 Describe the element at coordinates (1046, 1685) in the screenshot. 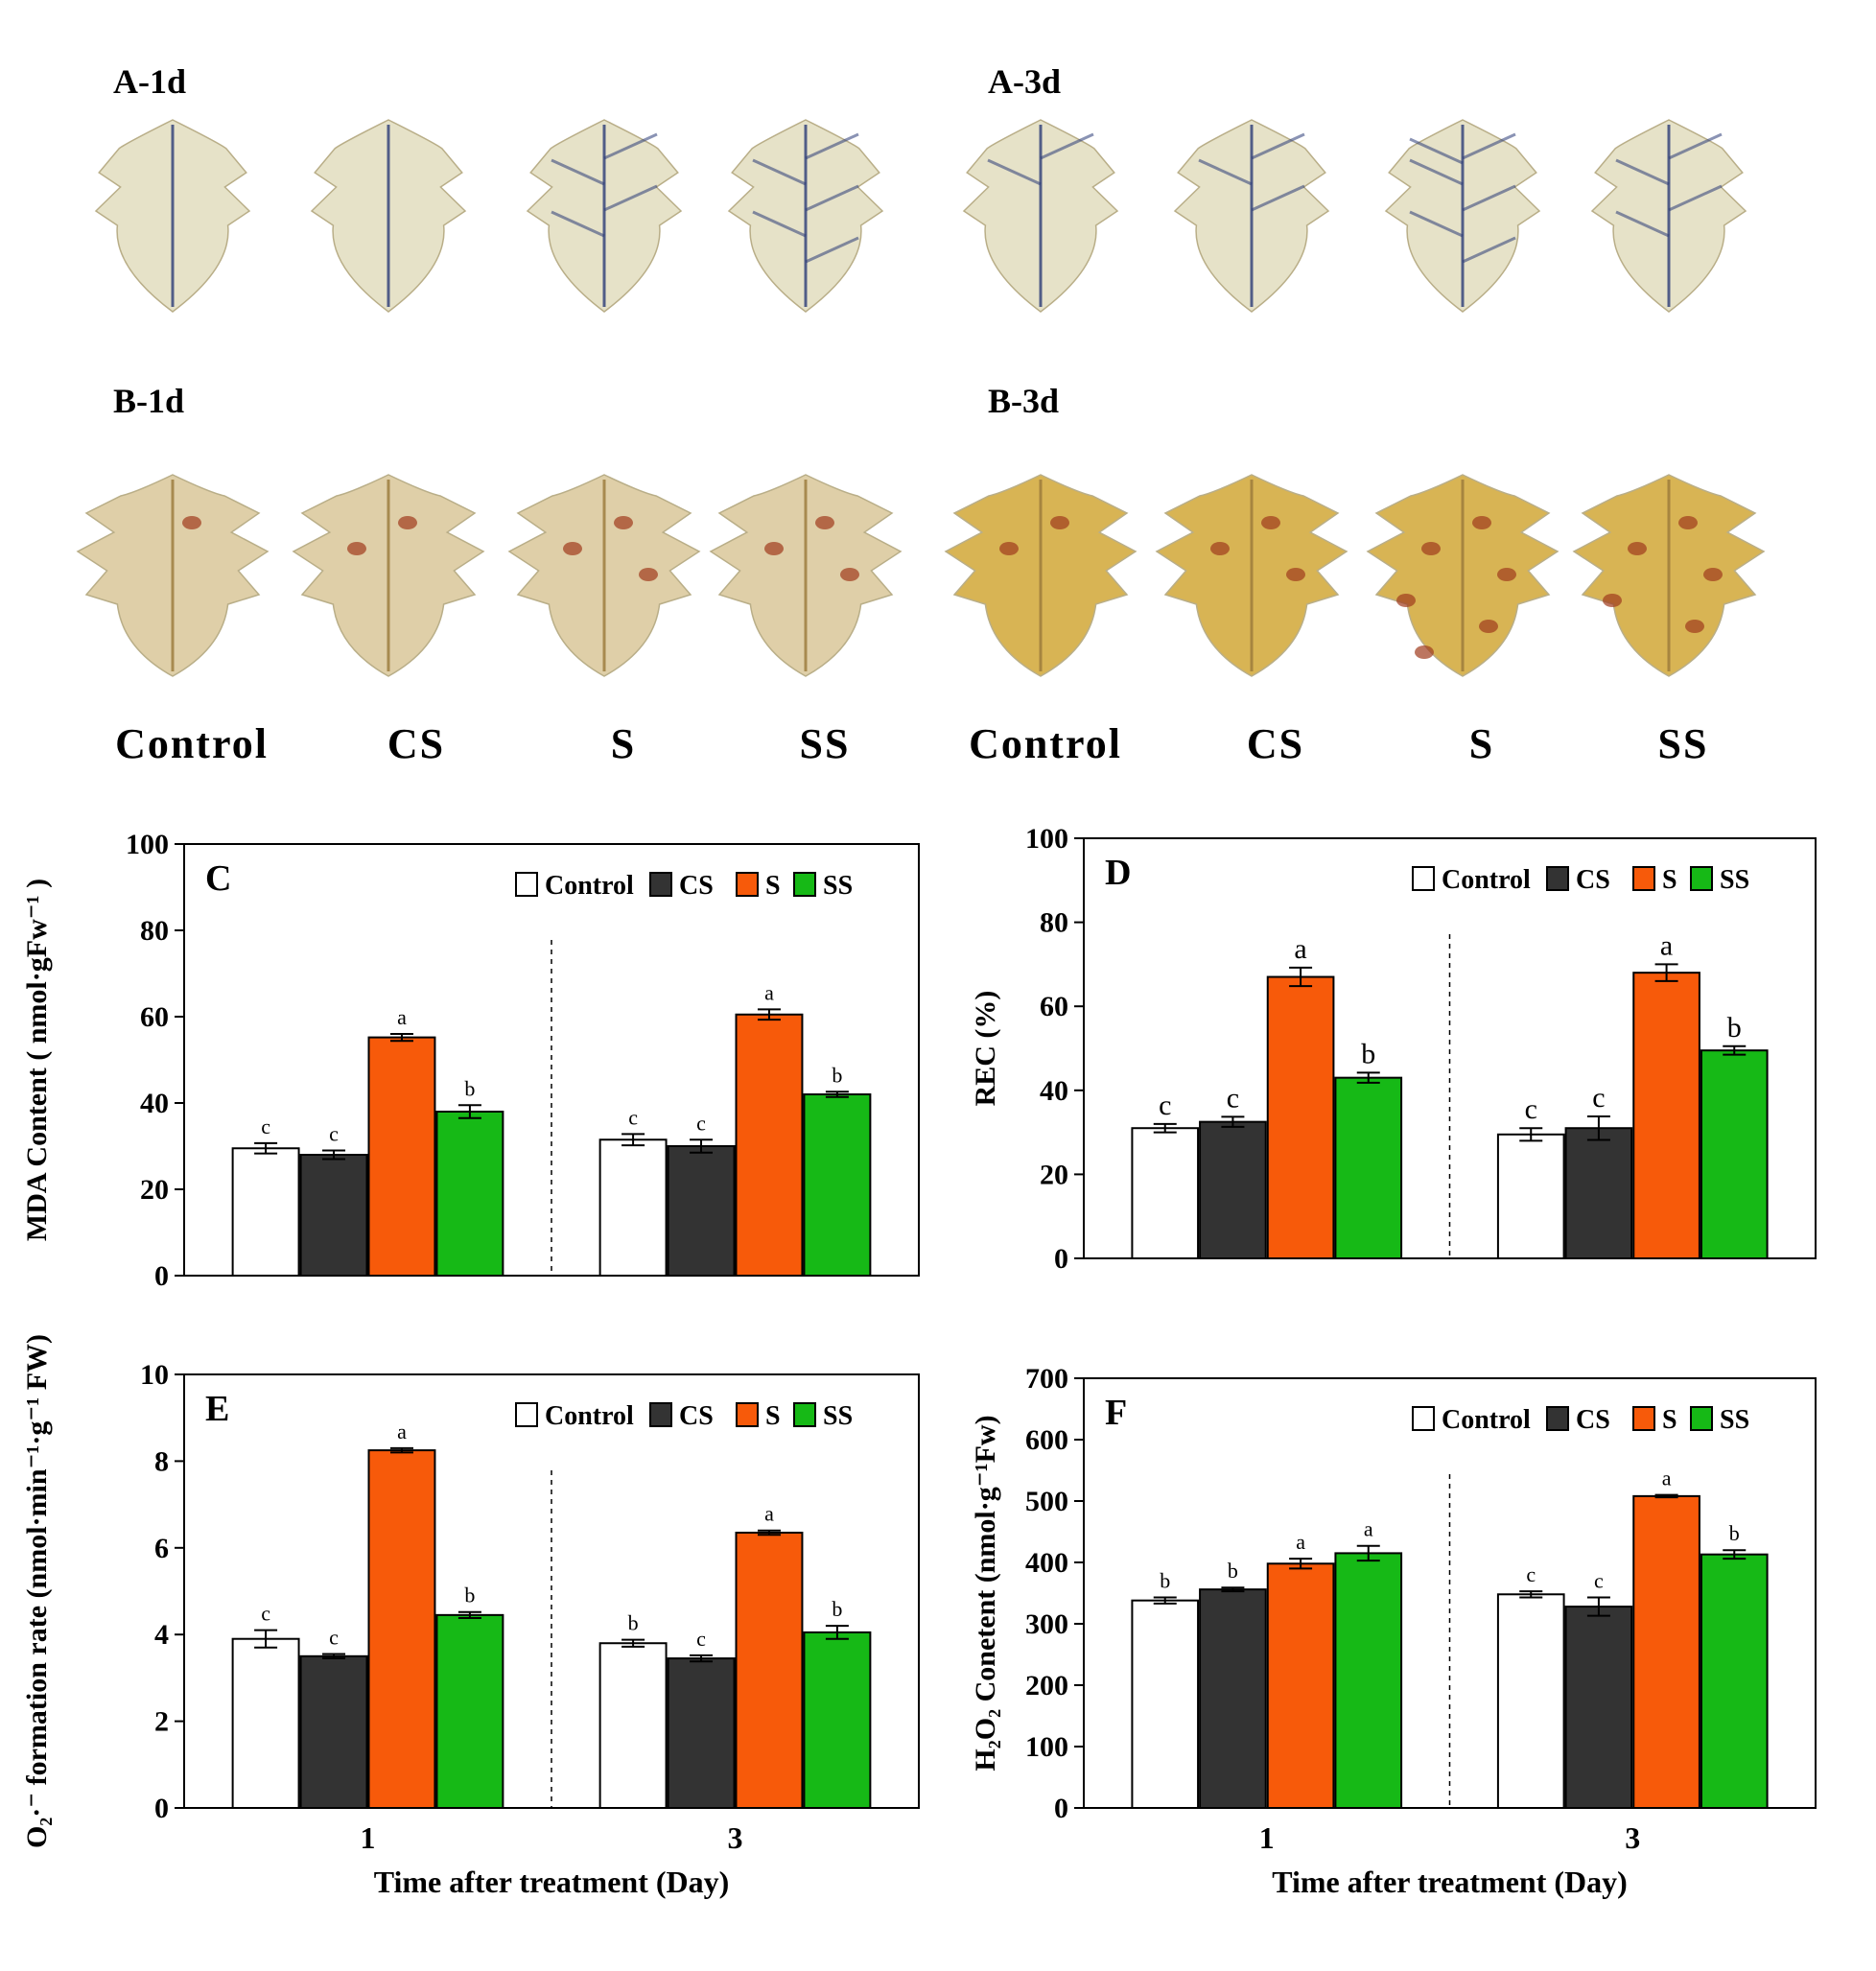

I see `y-tick-label: 200` at that location.